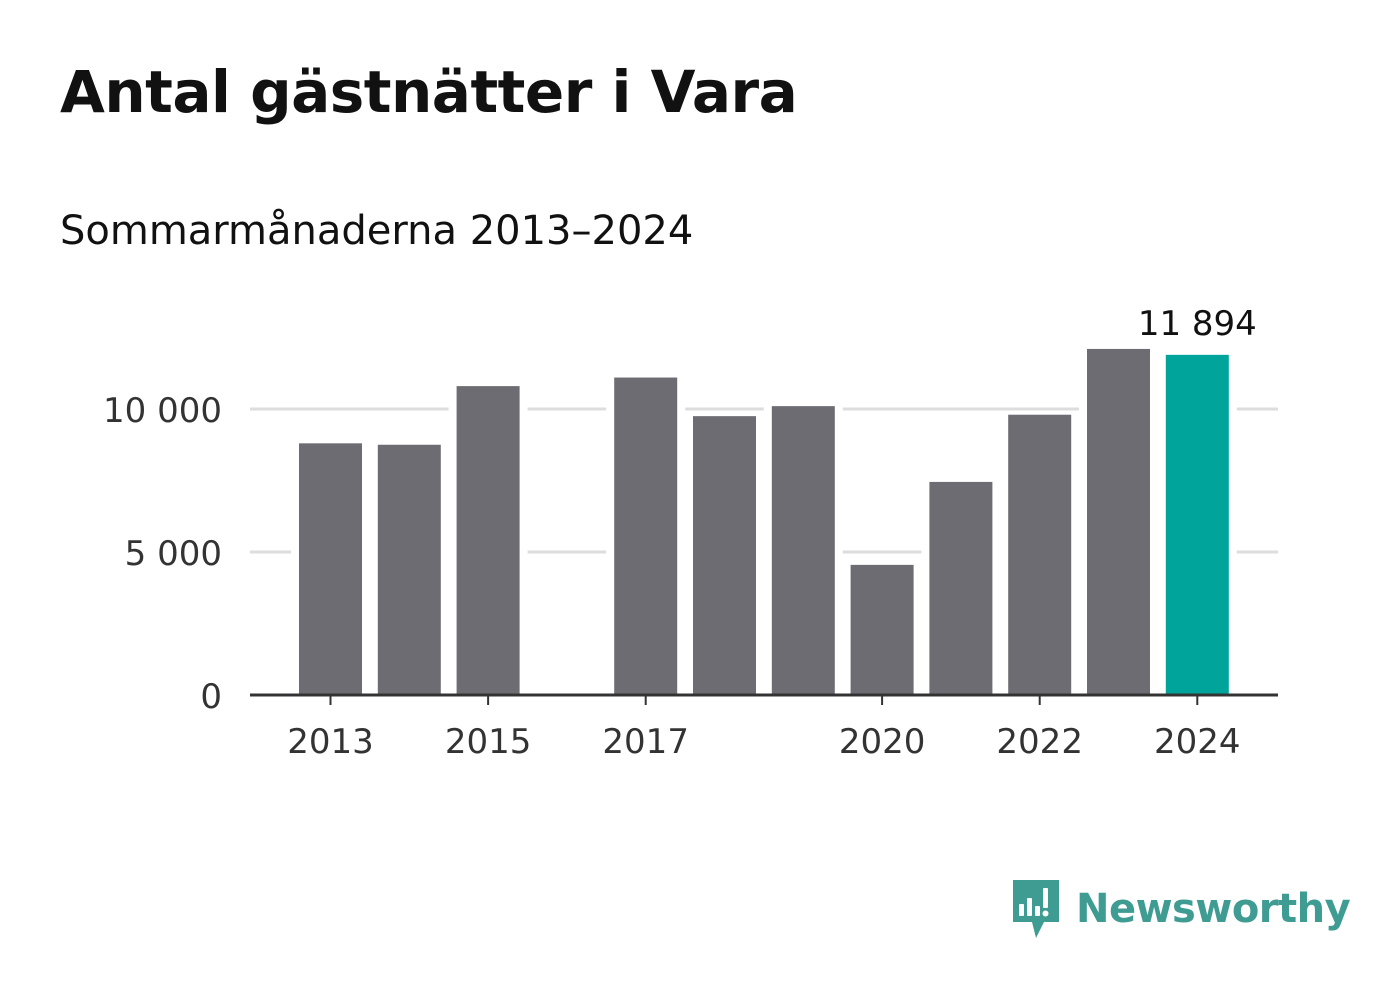 This screenshot has height=999, width=1382. I want to click on bar-2022, so click(1040, 554).